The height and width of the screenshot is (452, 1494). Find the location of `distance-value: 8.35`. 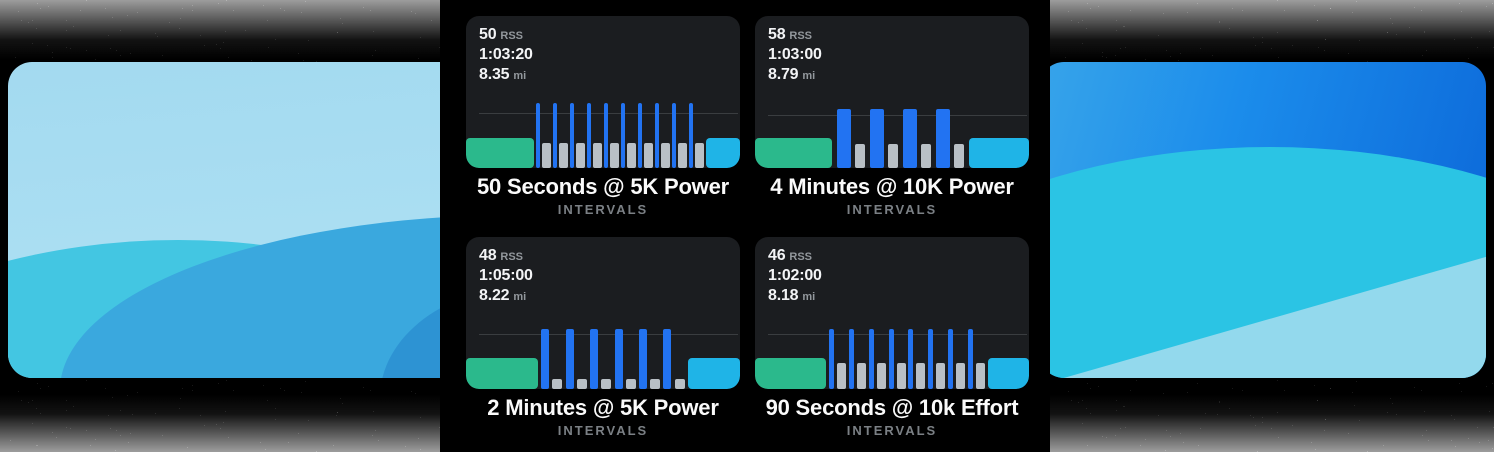

distance-value: 8.35 is located at coordinates (494, 74).